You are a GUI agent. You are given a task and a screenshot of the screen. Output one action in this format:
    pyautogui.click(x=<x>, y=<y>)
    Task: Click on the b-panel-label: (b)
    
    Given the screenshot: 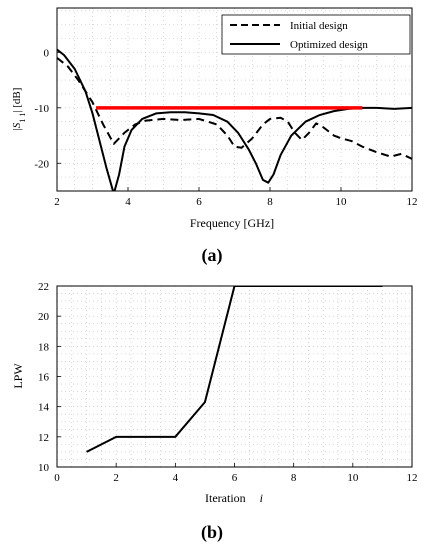 What is the action you would take?
    pyautogui.click(x=212, y=532)
    